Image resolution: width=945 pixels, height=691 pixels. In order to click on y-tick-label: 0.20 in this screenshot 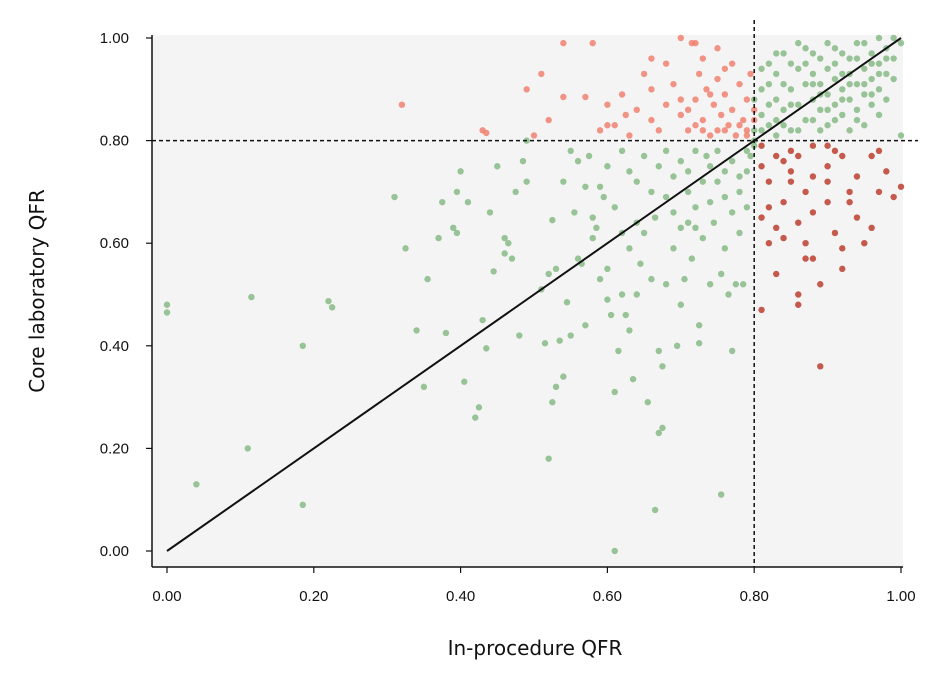, I will do `click(114, 448)`.